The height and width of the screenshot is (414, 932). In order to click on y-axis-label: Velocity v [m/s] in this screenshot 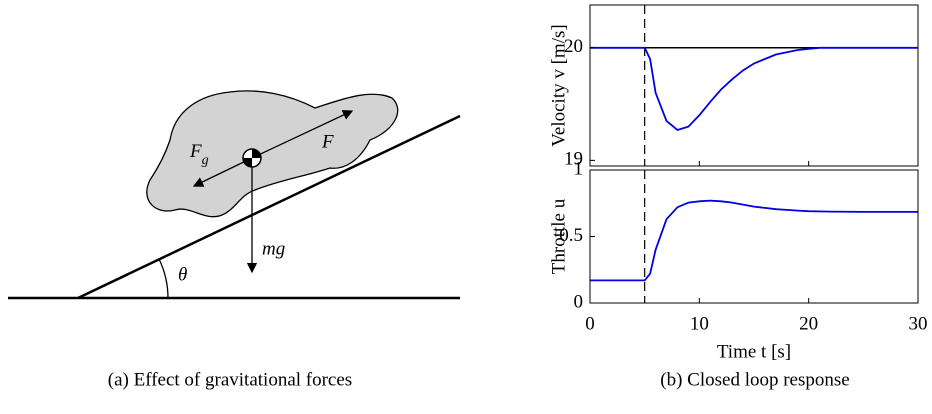, I will do `click(558, 85)`.